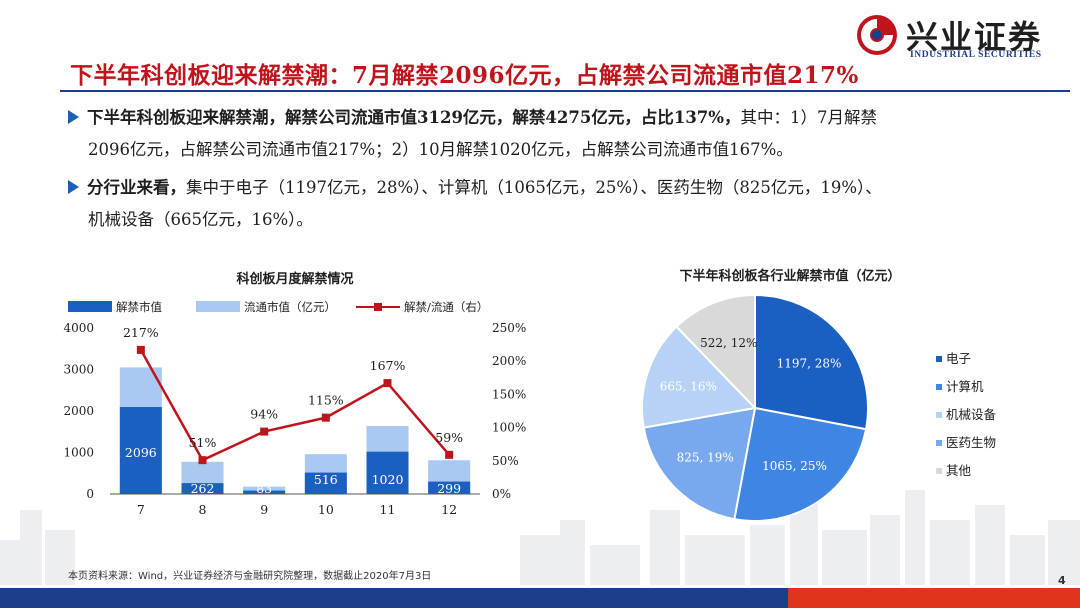  I want to click on legend-label-ratio: 解禁/流通（右）, so click(446, 307).